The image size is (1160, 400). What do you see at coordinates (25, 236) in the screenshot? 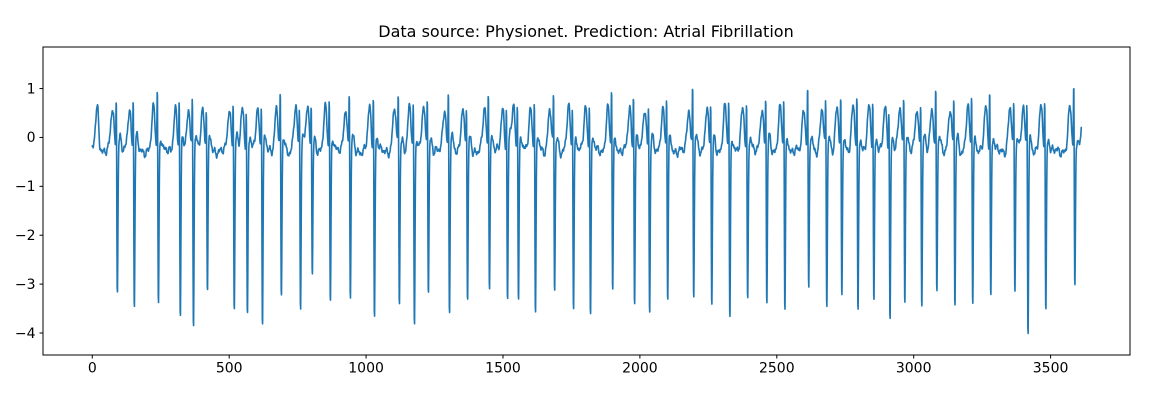
I see `y-tick-label: −2` at bounding box center [25, 236].